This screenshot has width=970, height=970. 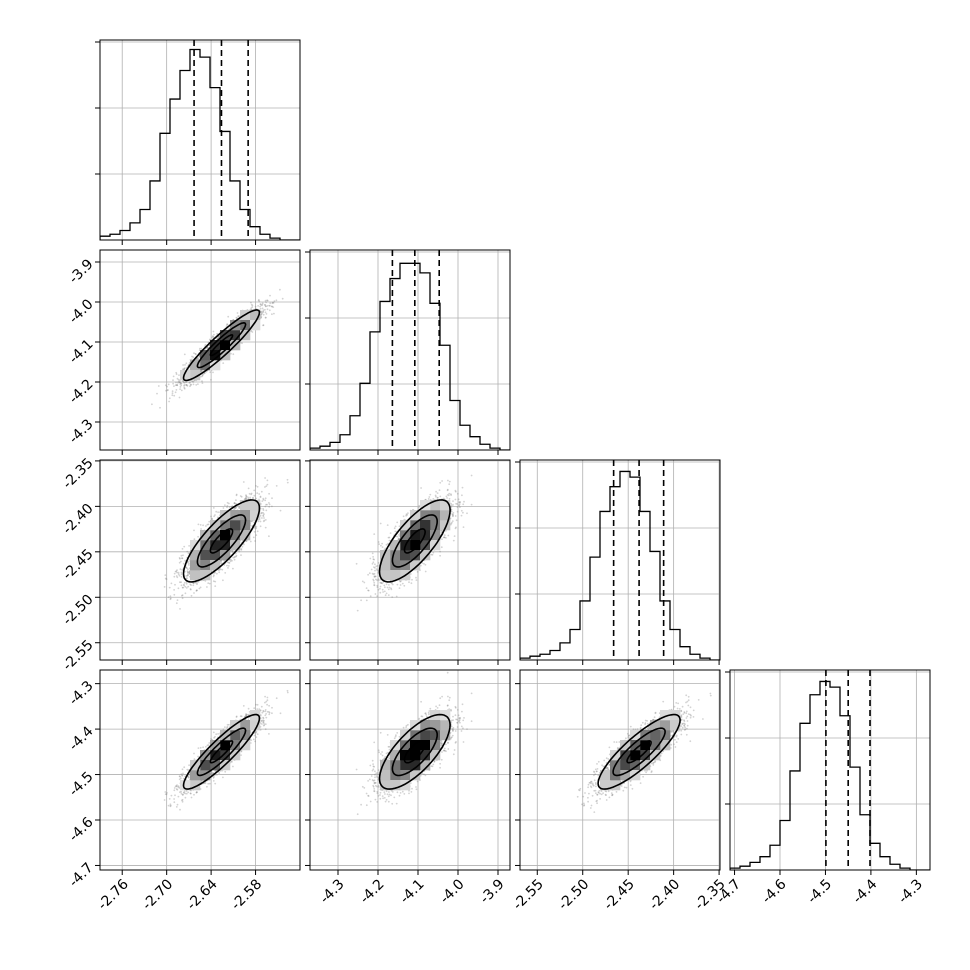 I want to click on density-cells, so click(x=220, y=345).